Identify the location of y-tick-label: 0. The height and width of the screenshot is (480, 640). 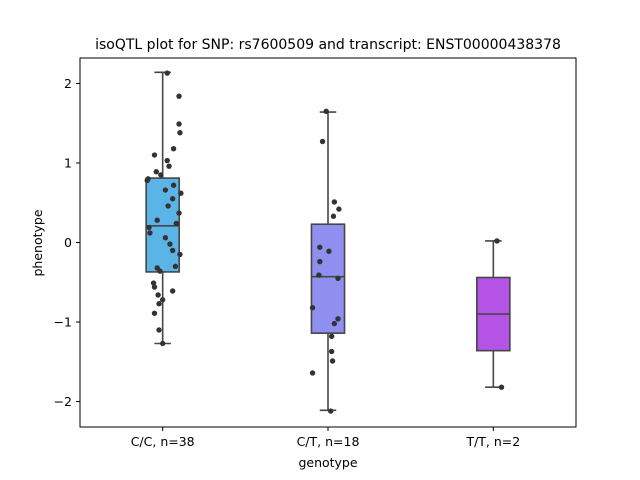
(68, 242).